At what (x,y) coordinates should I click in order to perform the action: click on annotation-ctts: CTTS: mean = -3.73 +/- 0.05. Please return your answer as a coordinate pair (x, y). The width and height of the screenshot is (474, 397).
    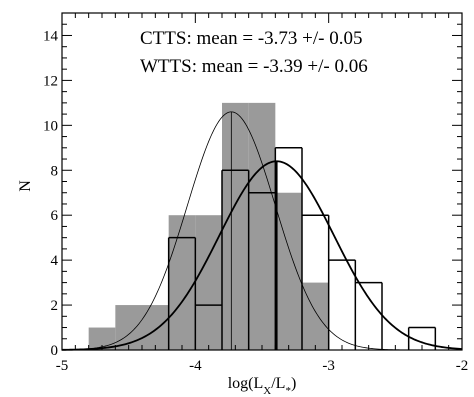
    Looking at the image, I should click on (251, 38).